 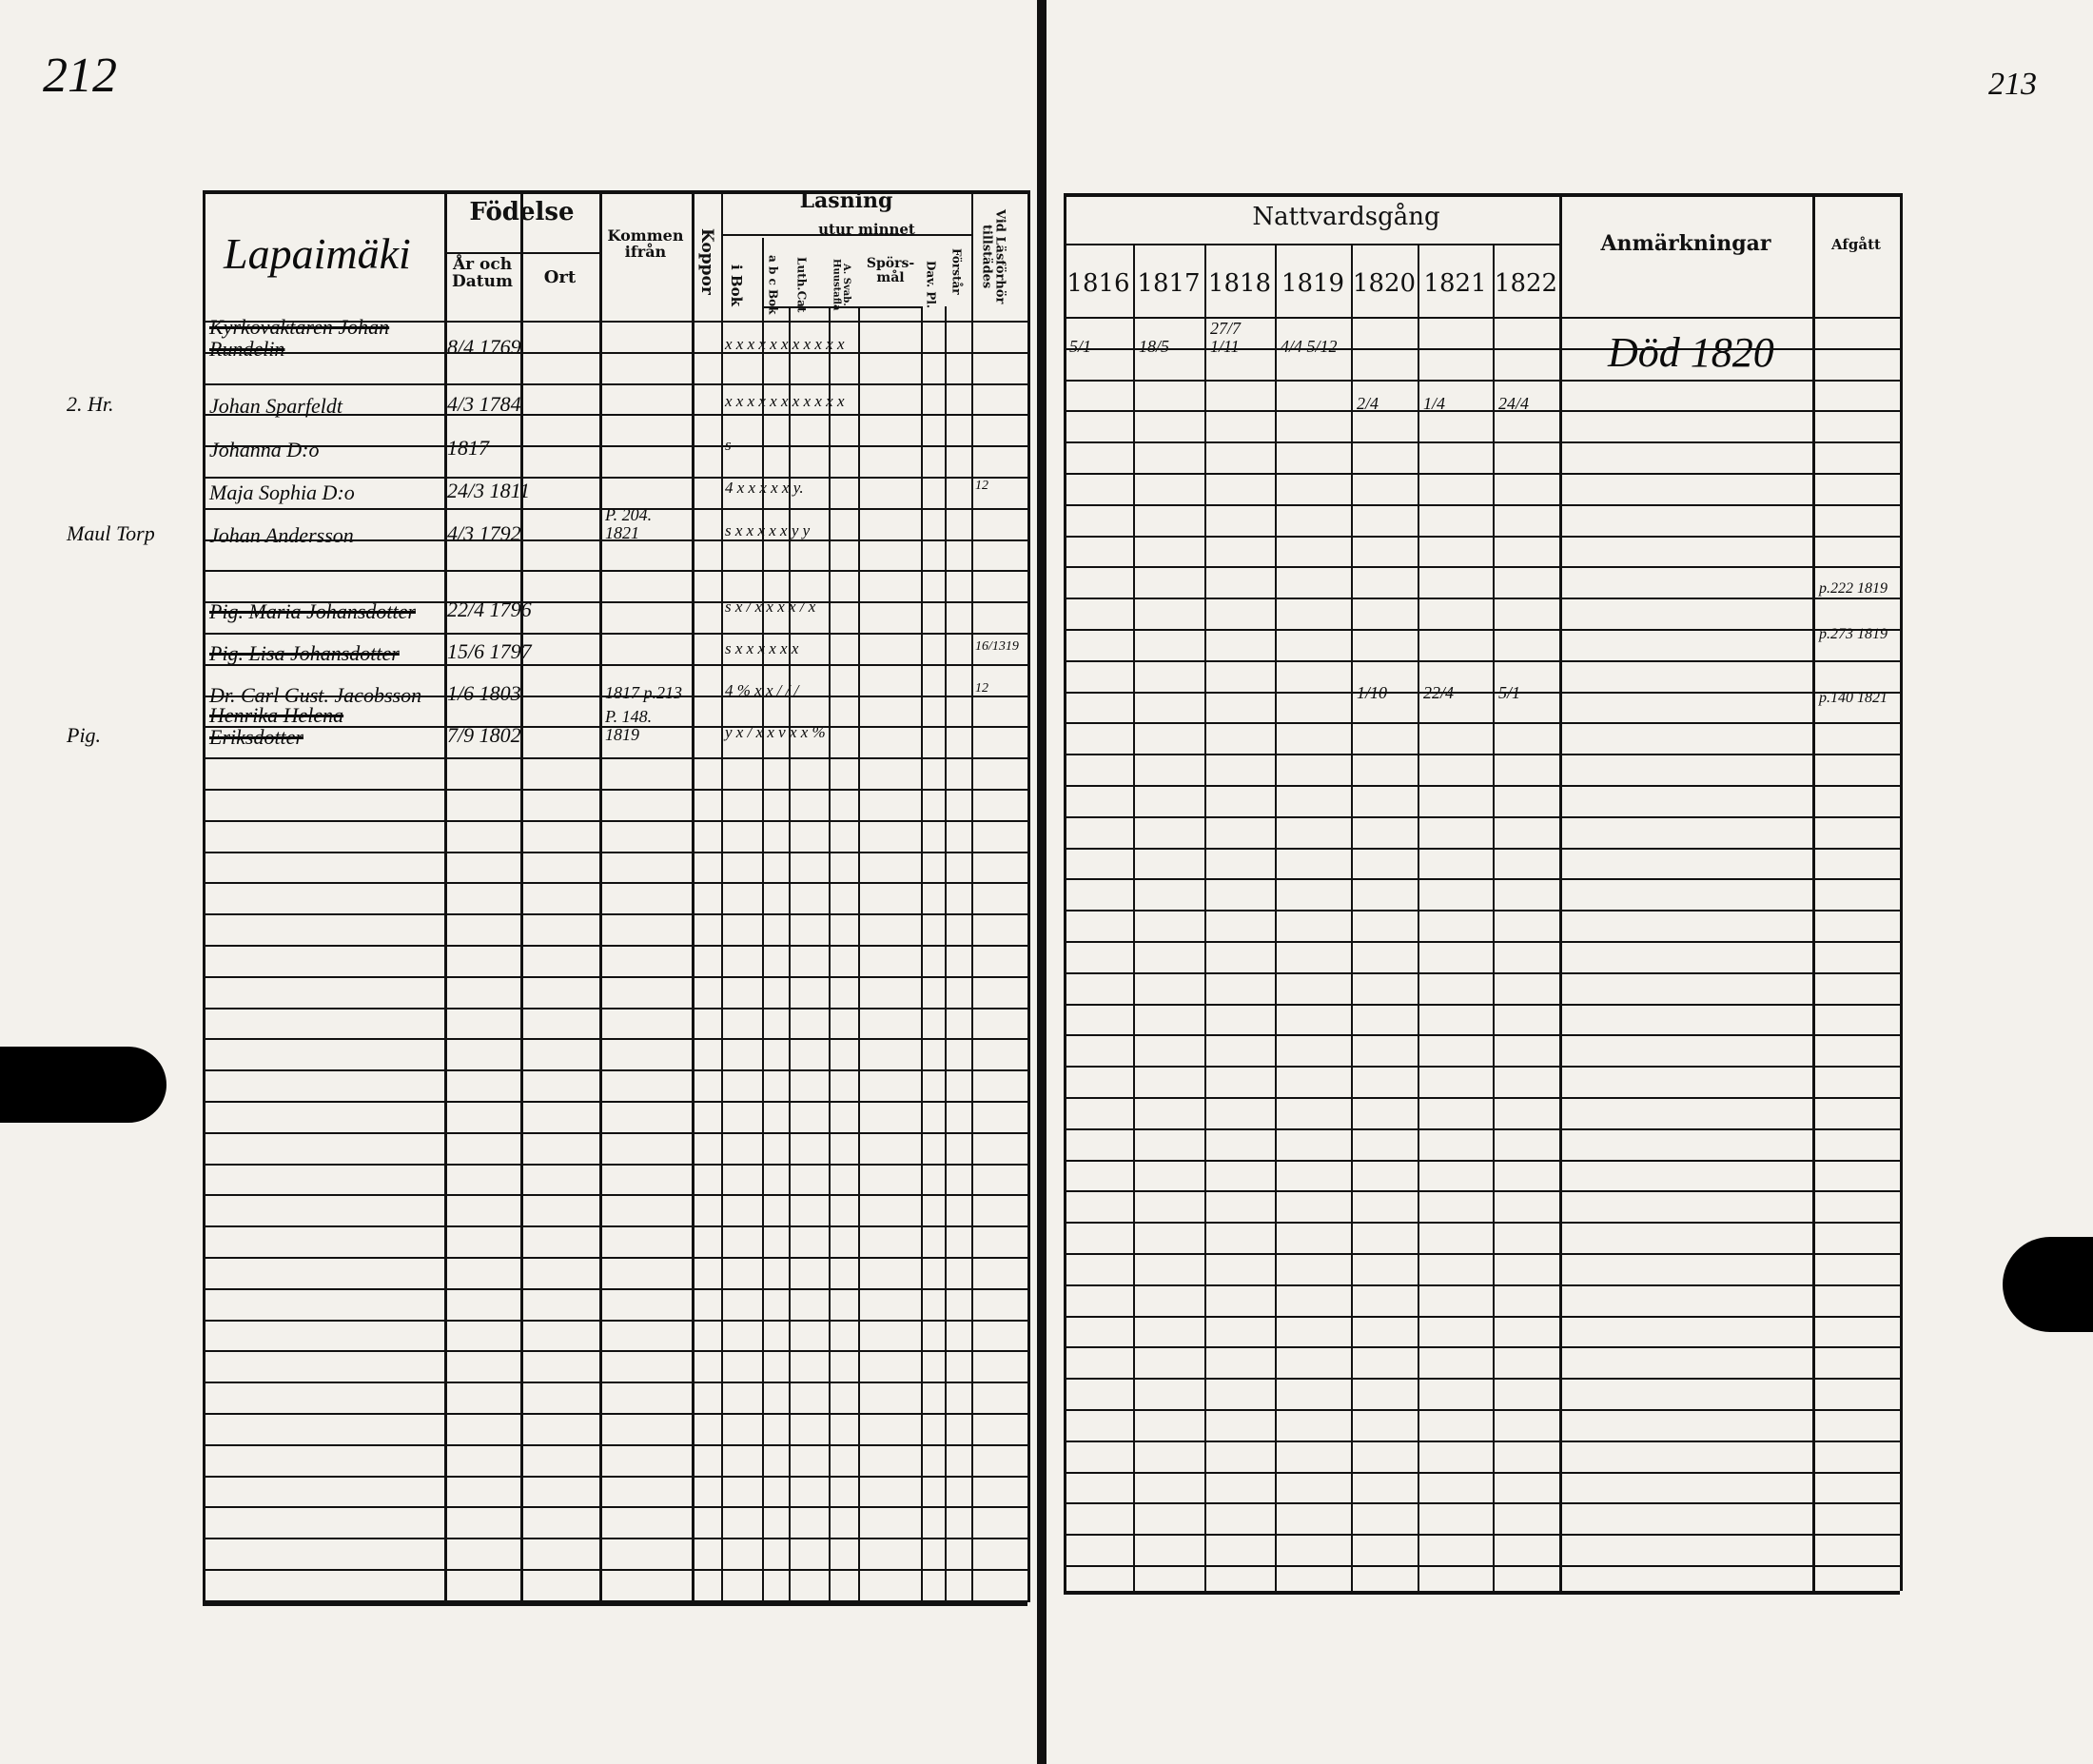 What do you see at coordinates (890, 270) in the screenshot?
I see `header-sporsmal: Spörs-mål` at bounding box center [890, 270].